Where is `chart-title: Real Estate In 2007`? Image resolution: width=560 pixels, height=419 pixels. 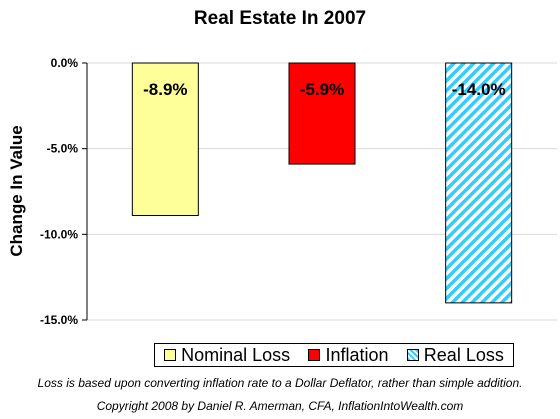
chart-title: Real Estate In 2007 is located at coordinates (280, 18).